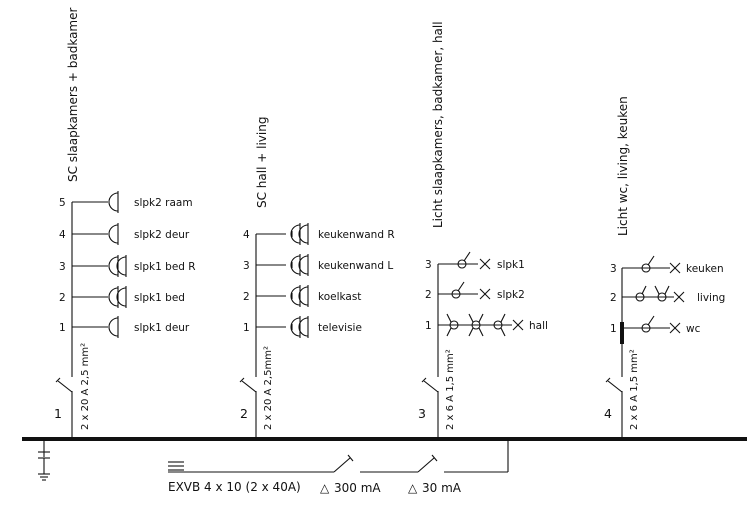 This screenshot has width=747, height=521. What do you see at coordinates (85, 386) in the screenshot?
I see `group-cable: 2 x 20 A 2,5 mm²` at bounding box center [85, 386].